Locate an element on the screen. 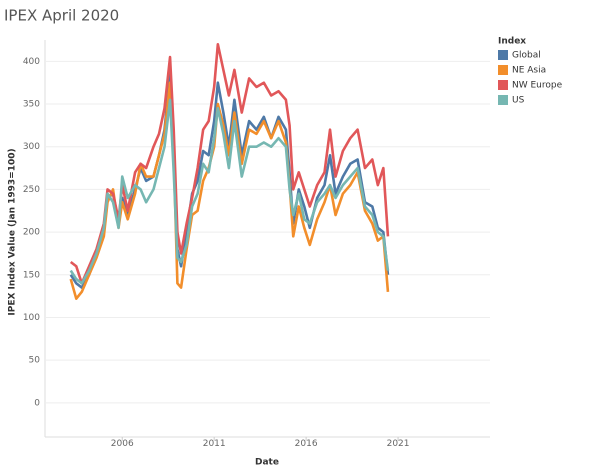 Image resolution: width=602 pixels, height=472 pixels. y-tick-label: 150 is located at coordinates (31, 275).